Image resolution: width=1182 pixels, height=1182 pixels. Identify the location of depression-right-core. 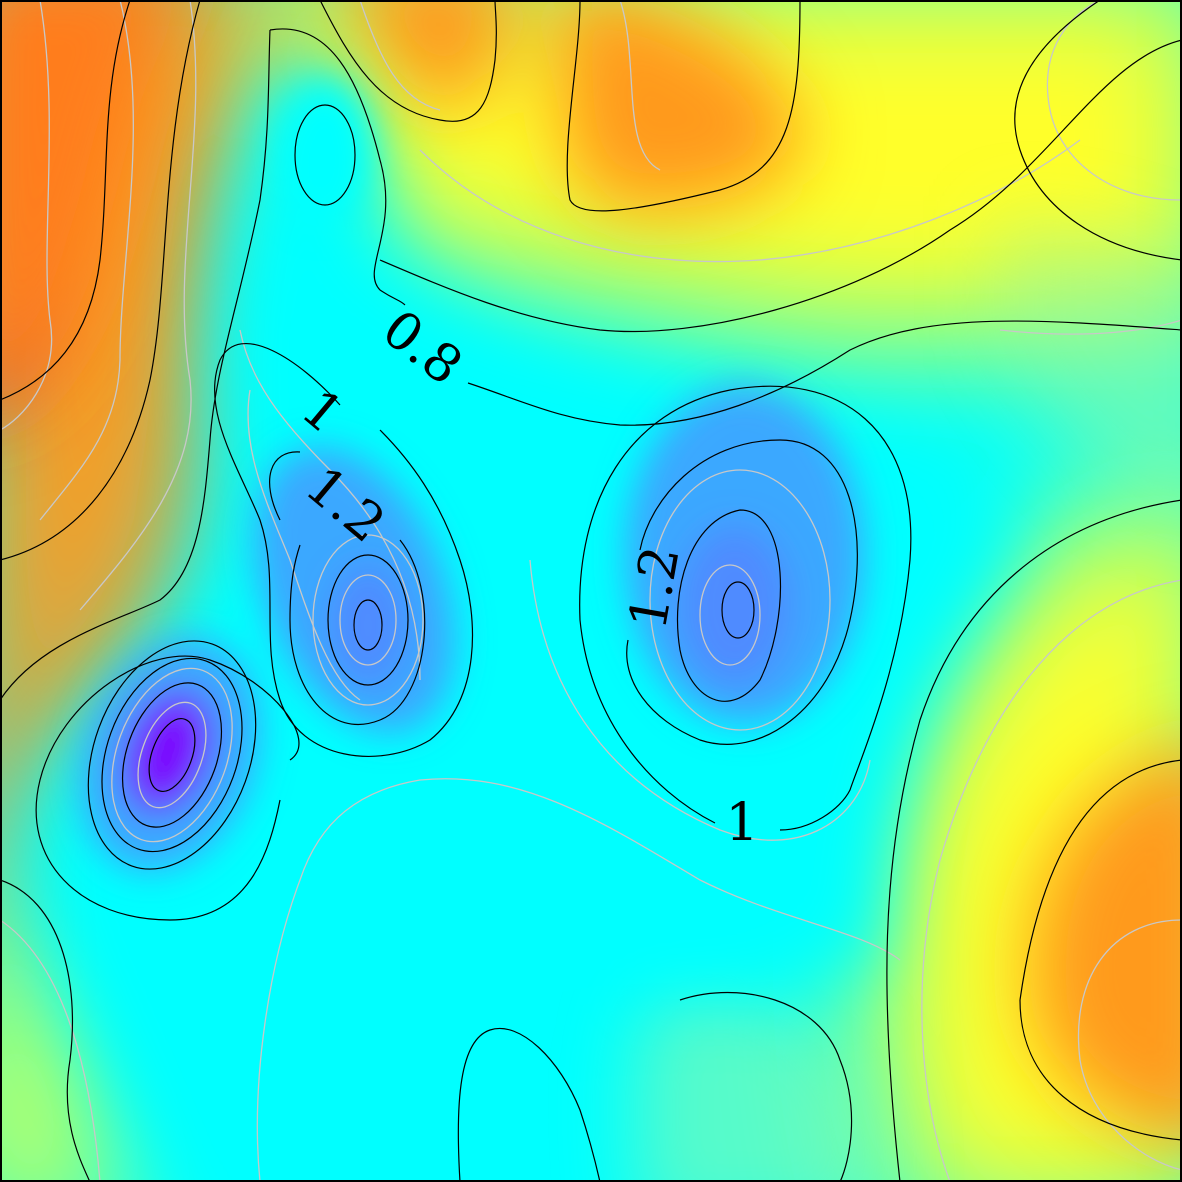
(735, 605).